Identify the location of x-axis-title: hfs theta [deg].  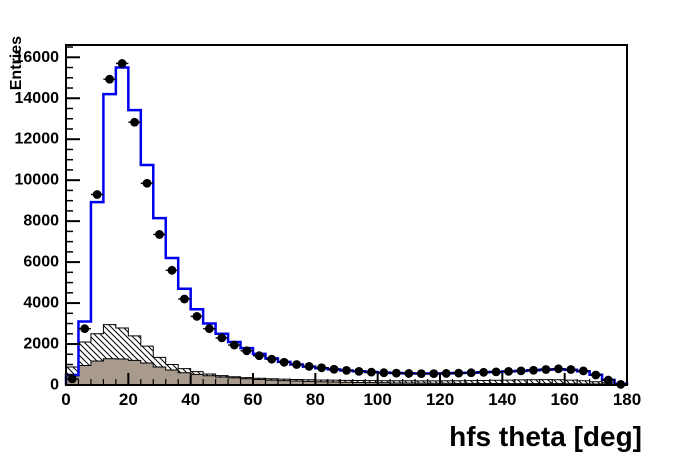
(545, 436).